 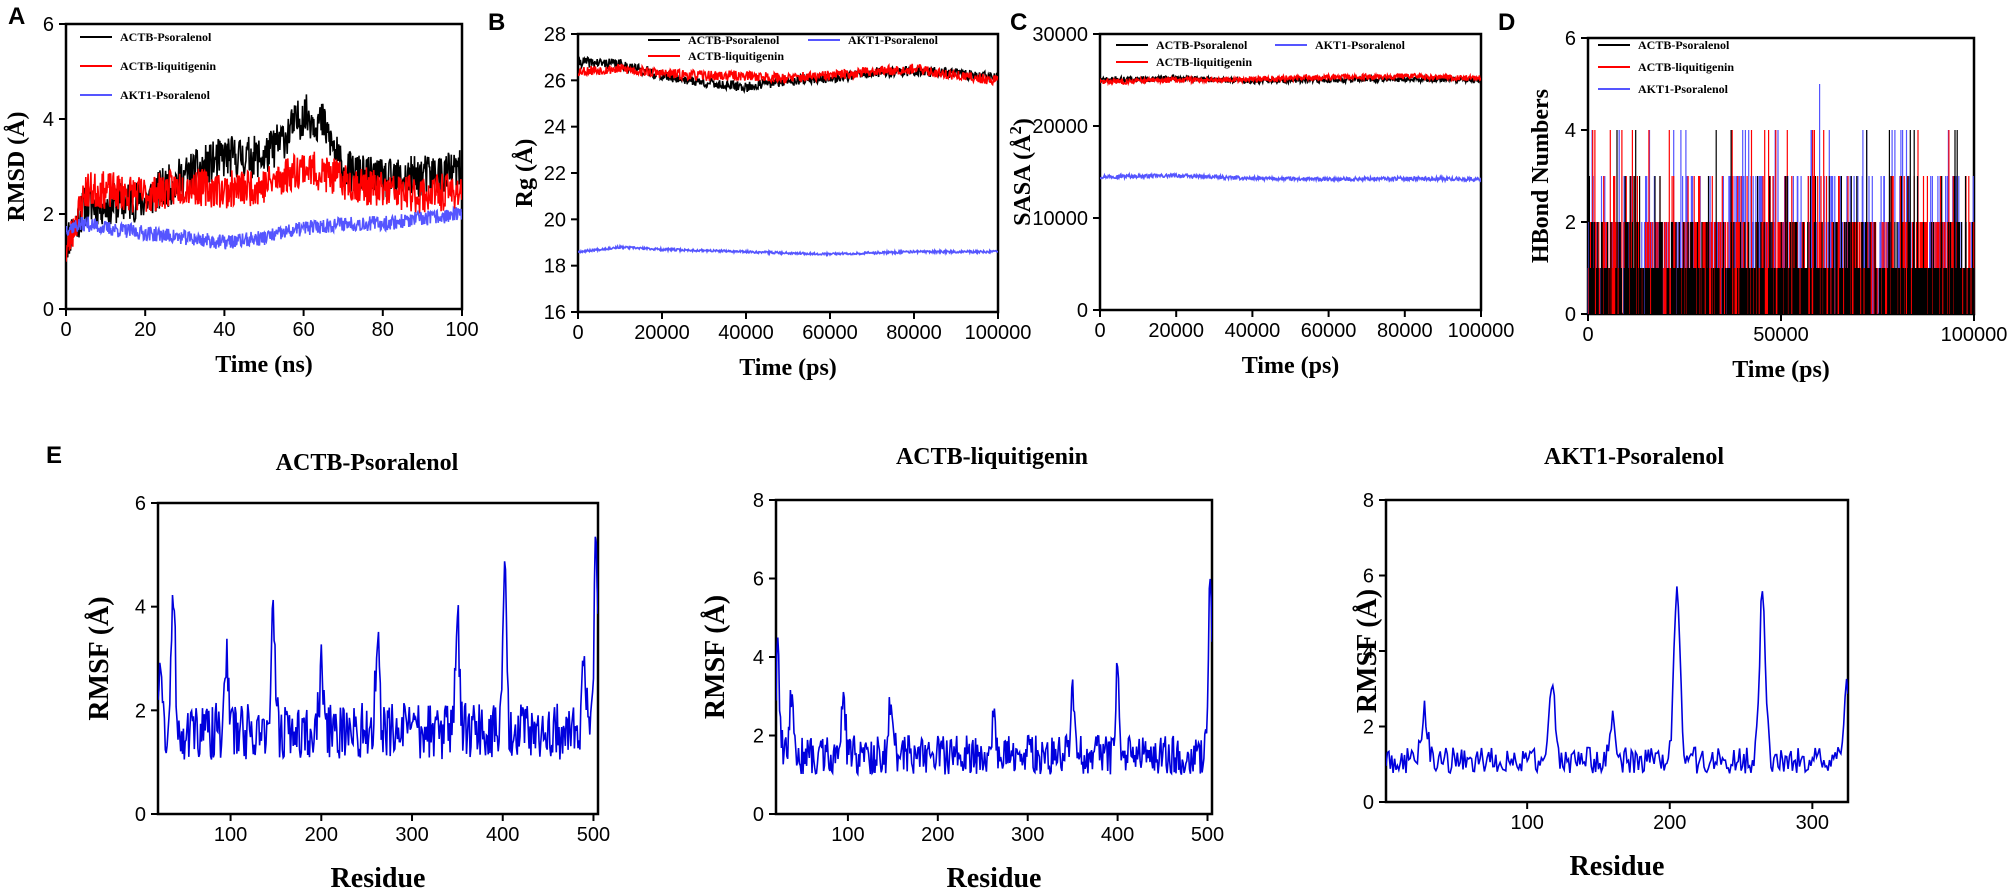 What do you see at coordinates (383, 330) in the screenshot?
I see `x-tick-label: 80` at bounding box center [383, 330].